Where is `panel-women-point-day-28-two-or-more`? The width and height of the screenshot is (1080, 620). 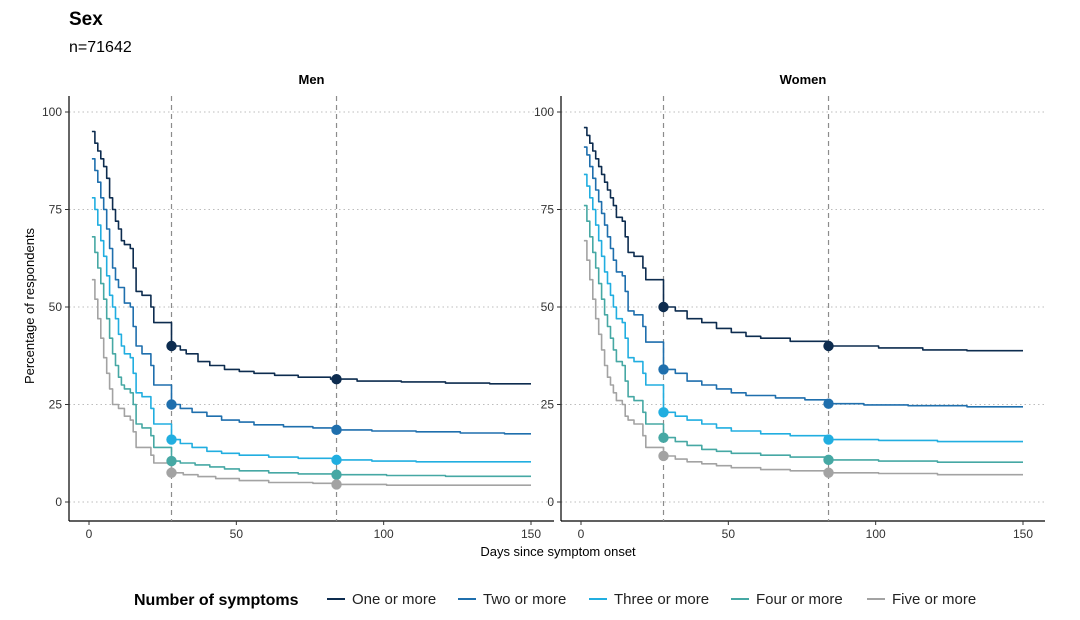 panel-women-point-day-28-two-or-more is located at coordinates (663, 369).